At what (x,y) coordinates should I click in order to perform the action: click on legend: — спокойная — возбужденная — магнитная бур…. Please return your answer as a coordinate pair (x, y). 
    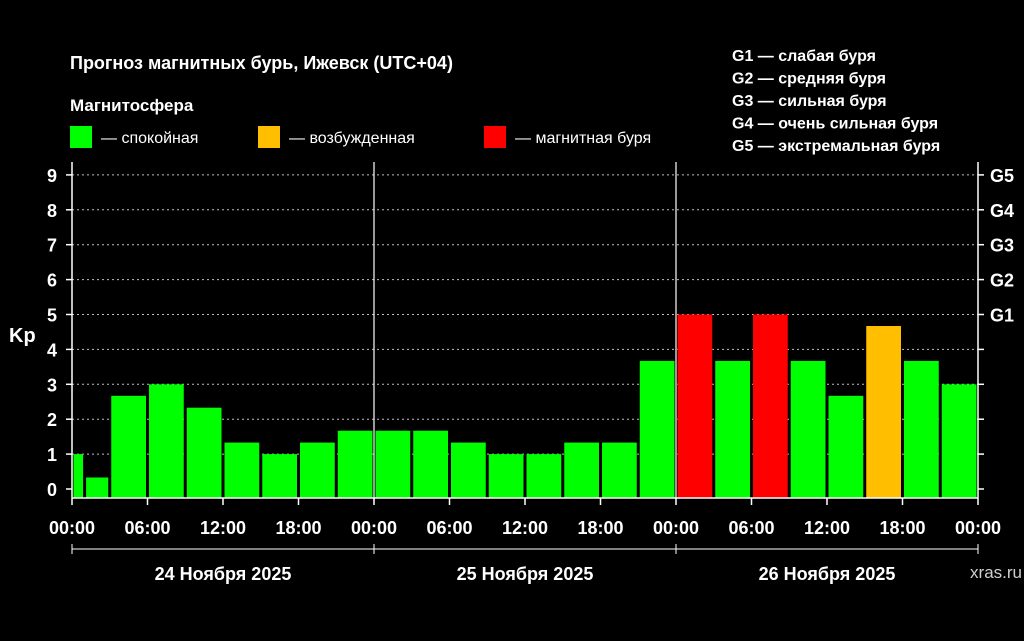
    Looking at the image, I should click on (360, 137).